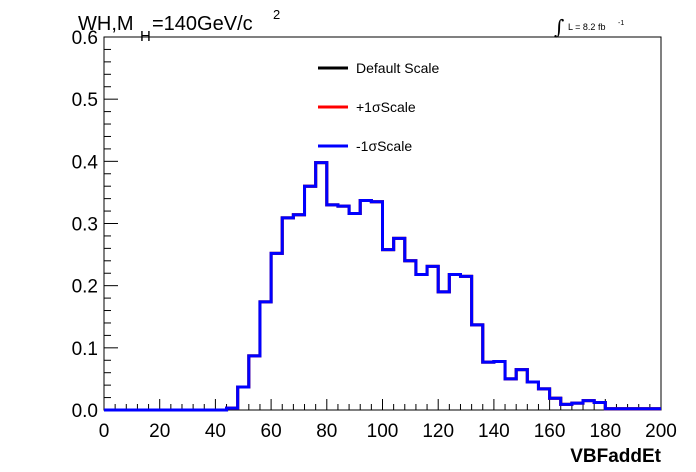 The image size is (696, 472). What do you see at coordinates (85, 287) in the screenshot?
I see `y-tick-label: 0.2` at bounding box center [85, 287].